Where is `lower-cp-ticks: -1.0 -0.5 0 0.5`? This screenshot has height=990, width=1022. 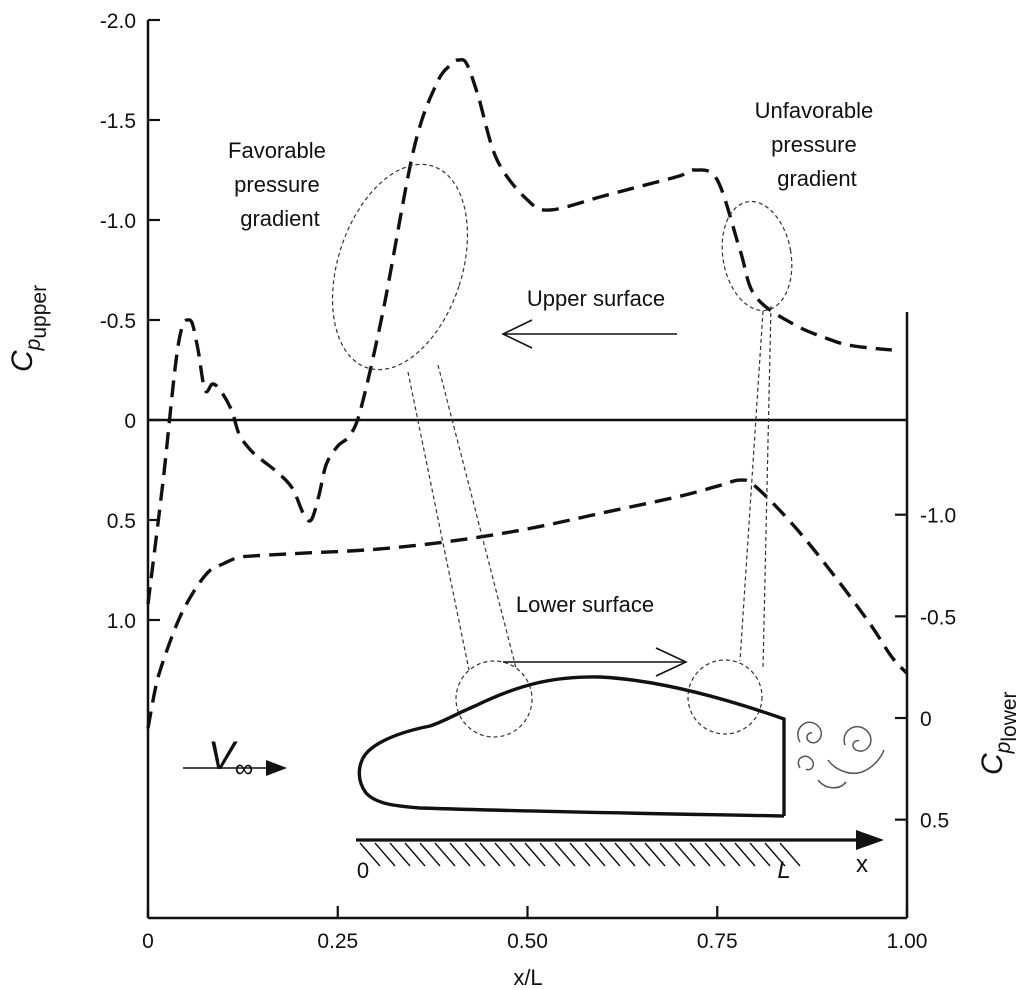 lower-cp-ticks: -1.0 -0.5 0 0.5 is located at coordinates (925, 669).